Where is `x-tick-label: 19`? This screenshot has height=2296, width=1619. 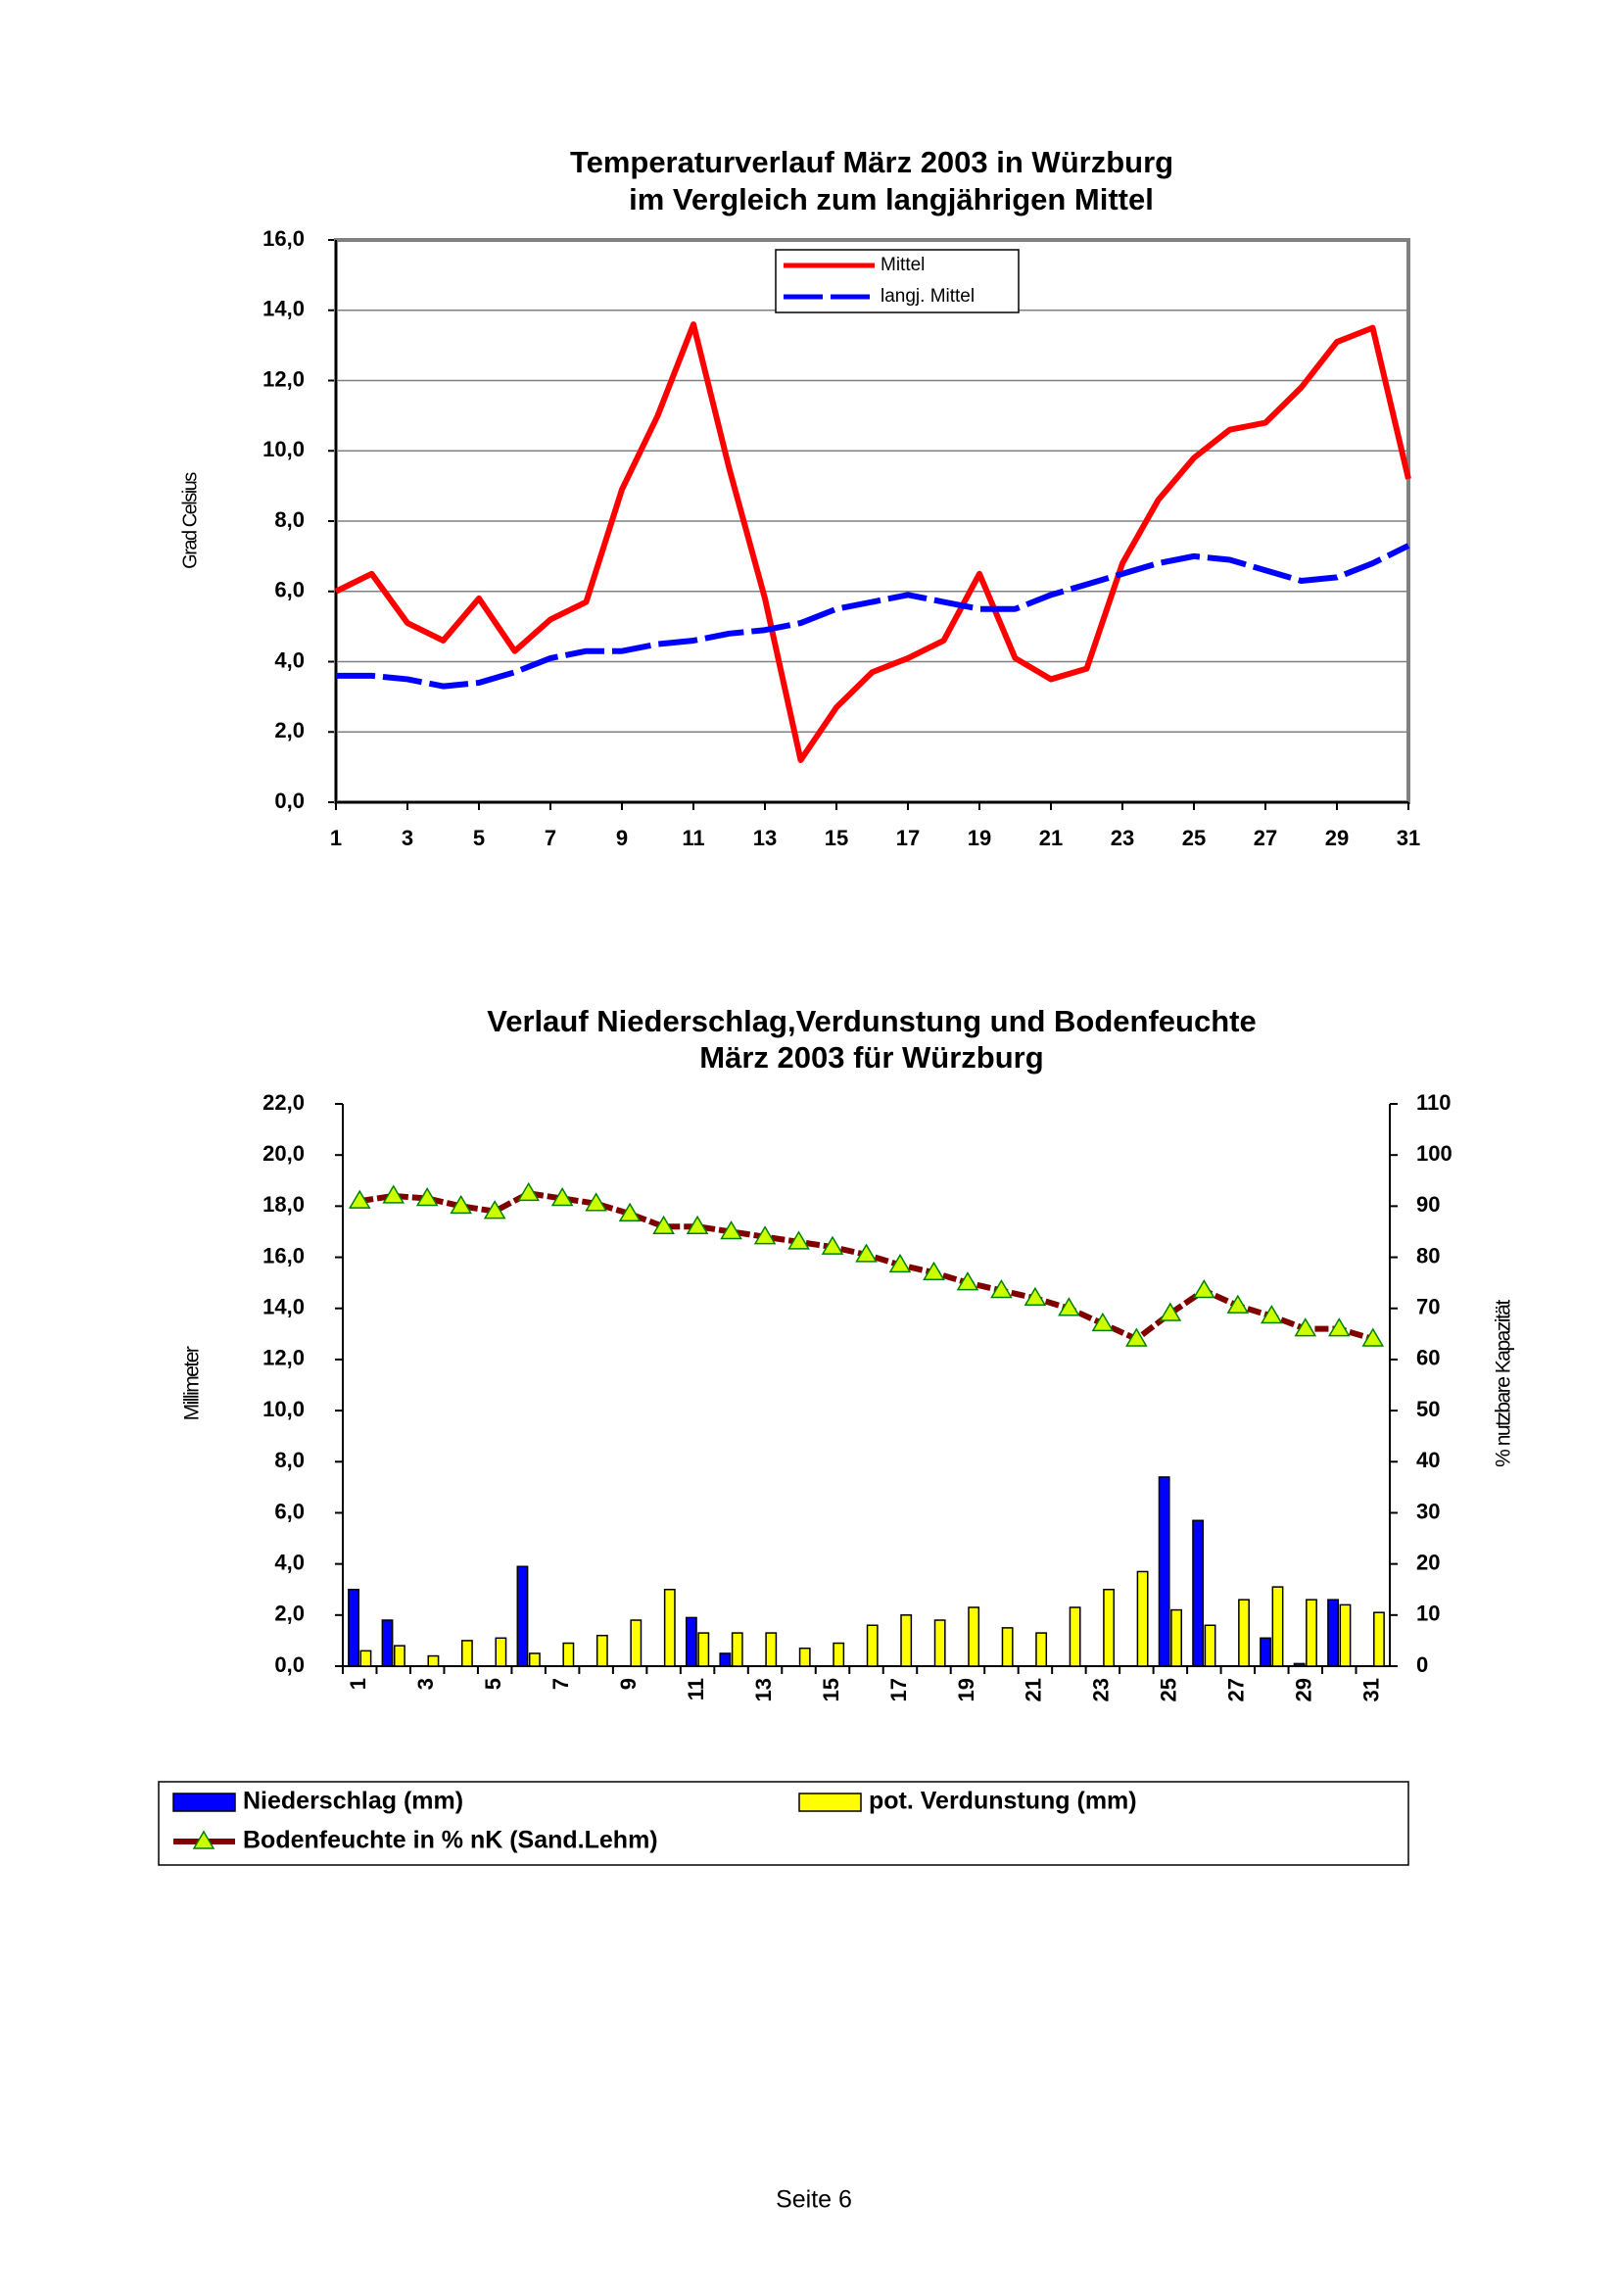
x-tick-label: 19 is located at coordinates (980, 838).